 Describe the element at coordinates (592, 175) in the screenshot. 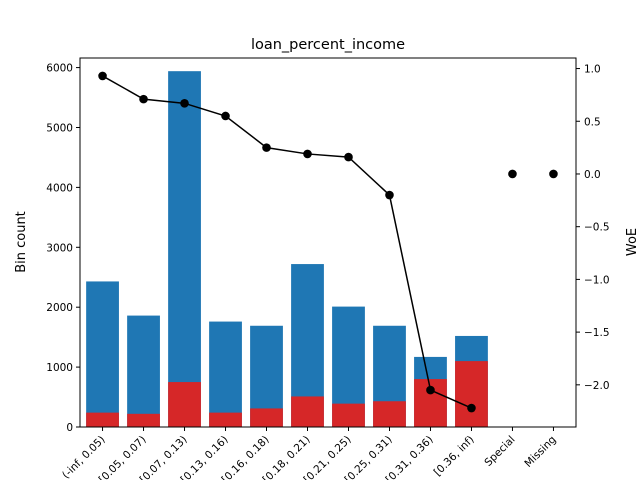

I see `y-right-tick-label-5: 0.0` at that location.